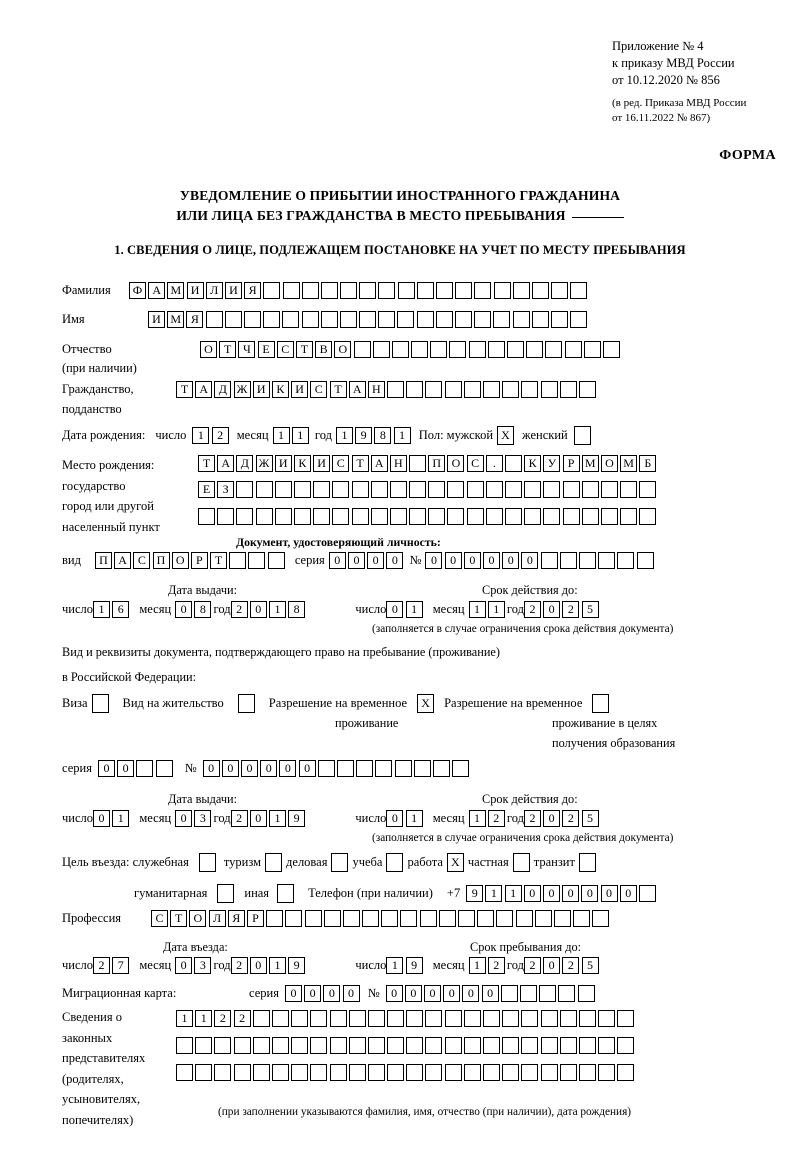  Describe the element at coordinates (283, 463) in the screenshot. I see `char-cell: И` at that location.